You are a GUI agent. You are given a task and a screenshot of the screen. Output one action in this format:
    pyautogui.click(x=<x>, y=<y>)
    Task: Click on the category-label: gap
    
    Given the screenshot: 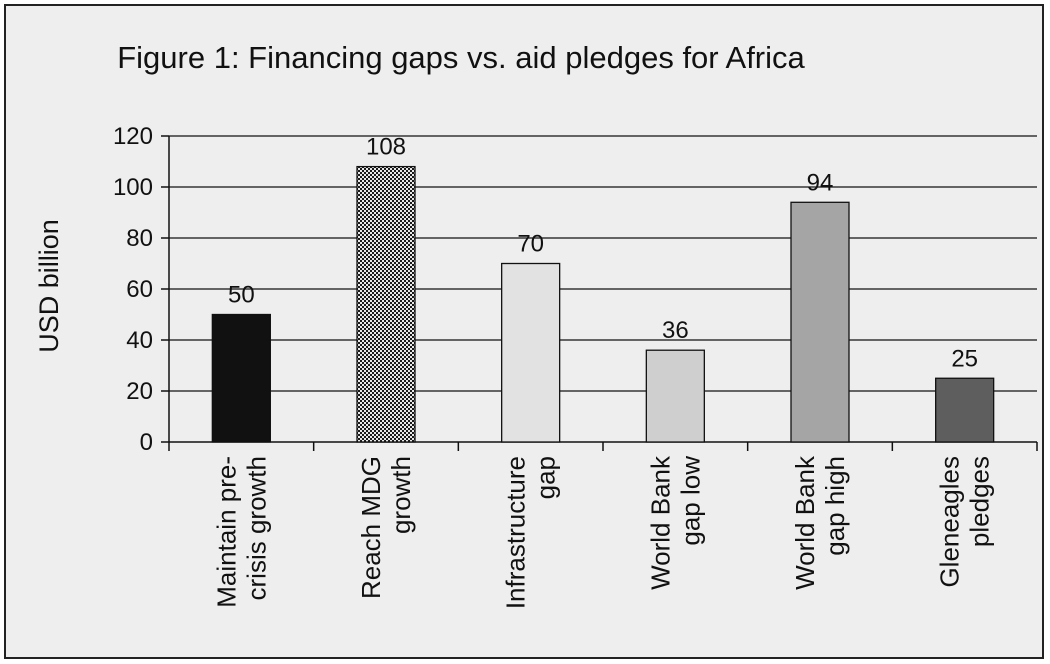 What is the action you would take?
    pyautogui.click(x=546, y=477)
    